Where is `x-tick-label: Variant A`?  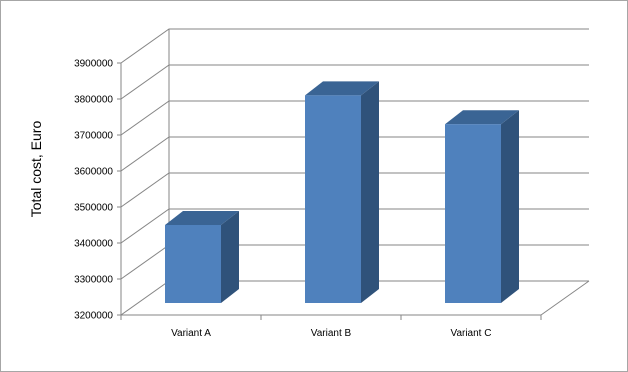
x-tick-label: Variant A is located at coordinates (191, 333).